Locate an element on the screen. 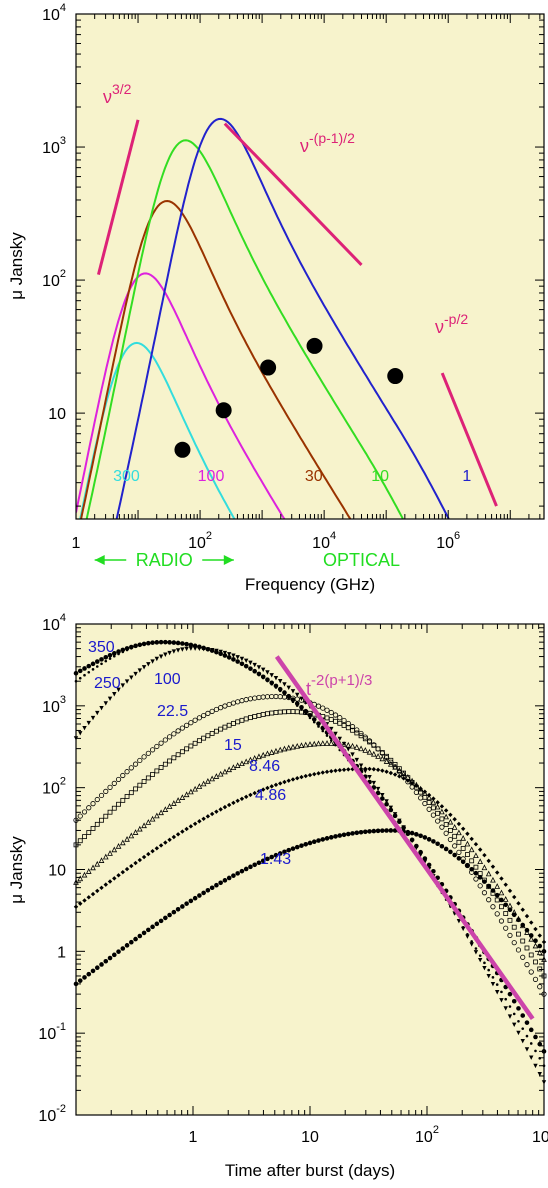  slope-guide-symbol: t is located at coordinates (308, 689).